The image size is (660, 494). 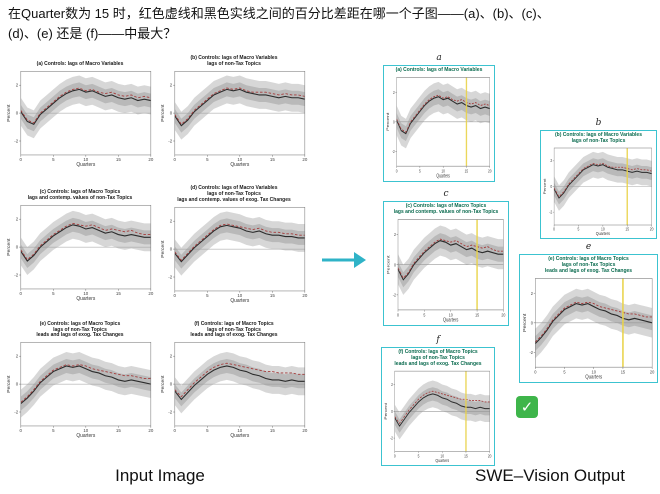 What do you see at coordinates (439, 127) in the screenshot?
I see `output-chart-a: 0 5 10 15 20 -2 0 2 Quarters Percent` at bounding box center [439, 127].